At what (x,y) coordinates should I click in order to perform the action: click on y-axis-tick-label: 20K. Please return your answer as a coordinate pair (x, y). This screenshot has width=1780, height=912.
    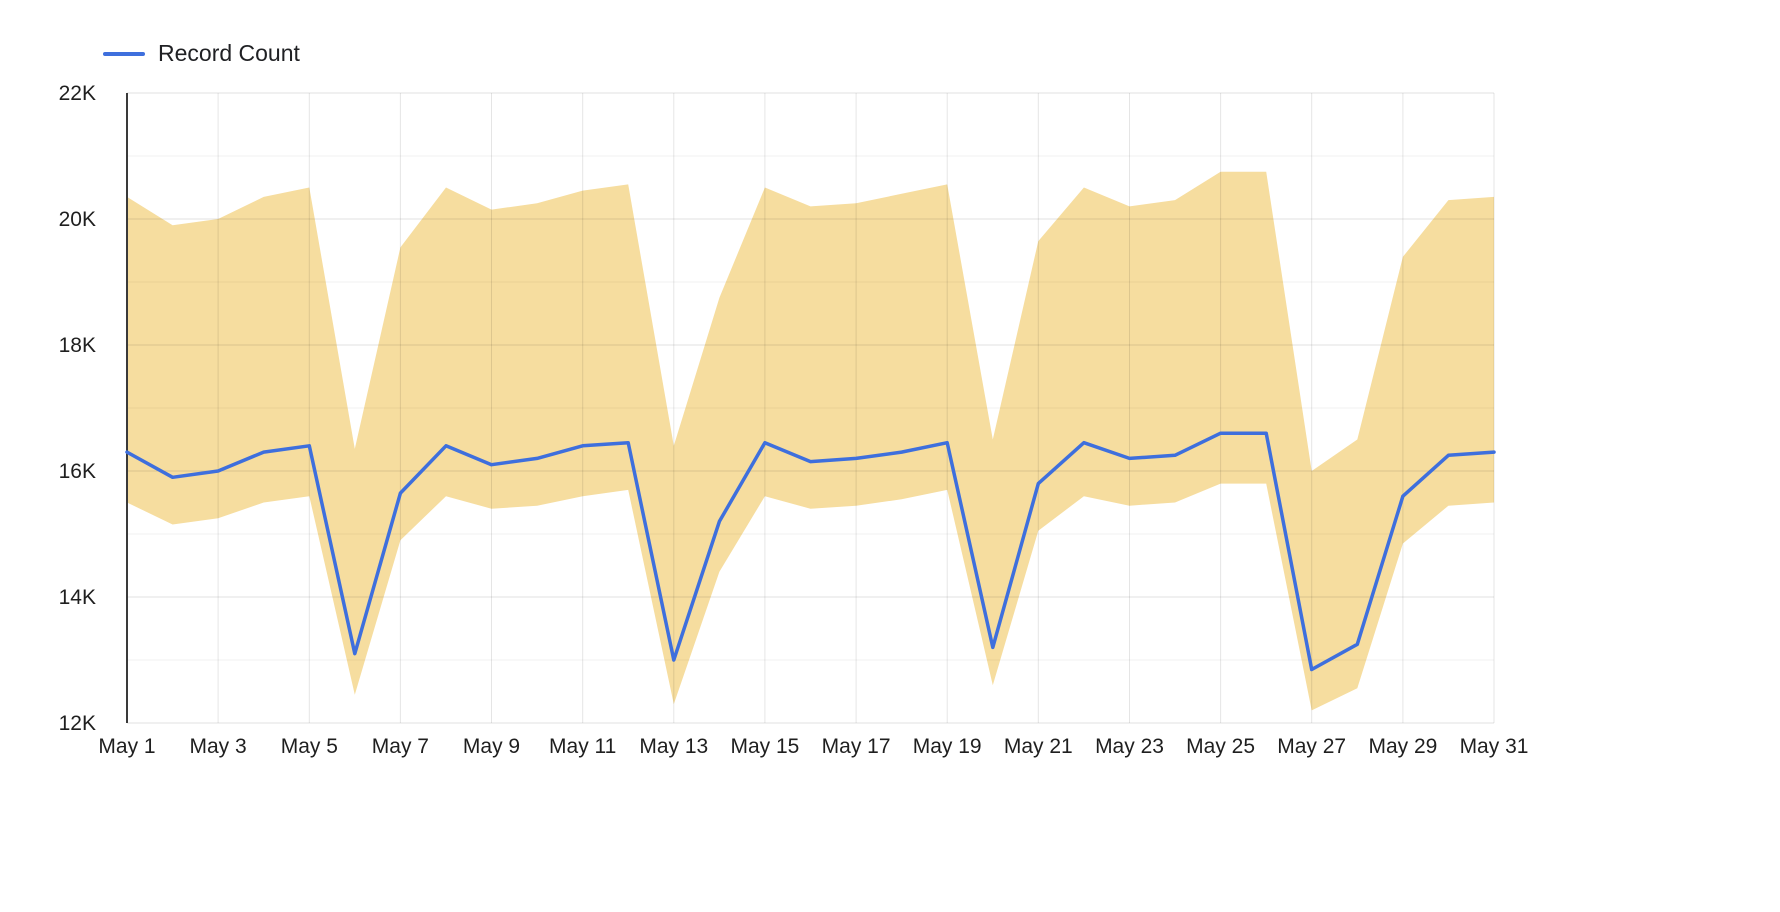
    Looking at the image, I should click on (77, 219).